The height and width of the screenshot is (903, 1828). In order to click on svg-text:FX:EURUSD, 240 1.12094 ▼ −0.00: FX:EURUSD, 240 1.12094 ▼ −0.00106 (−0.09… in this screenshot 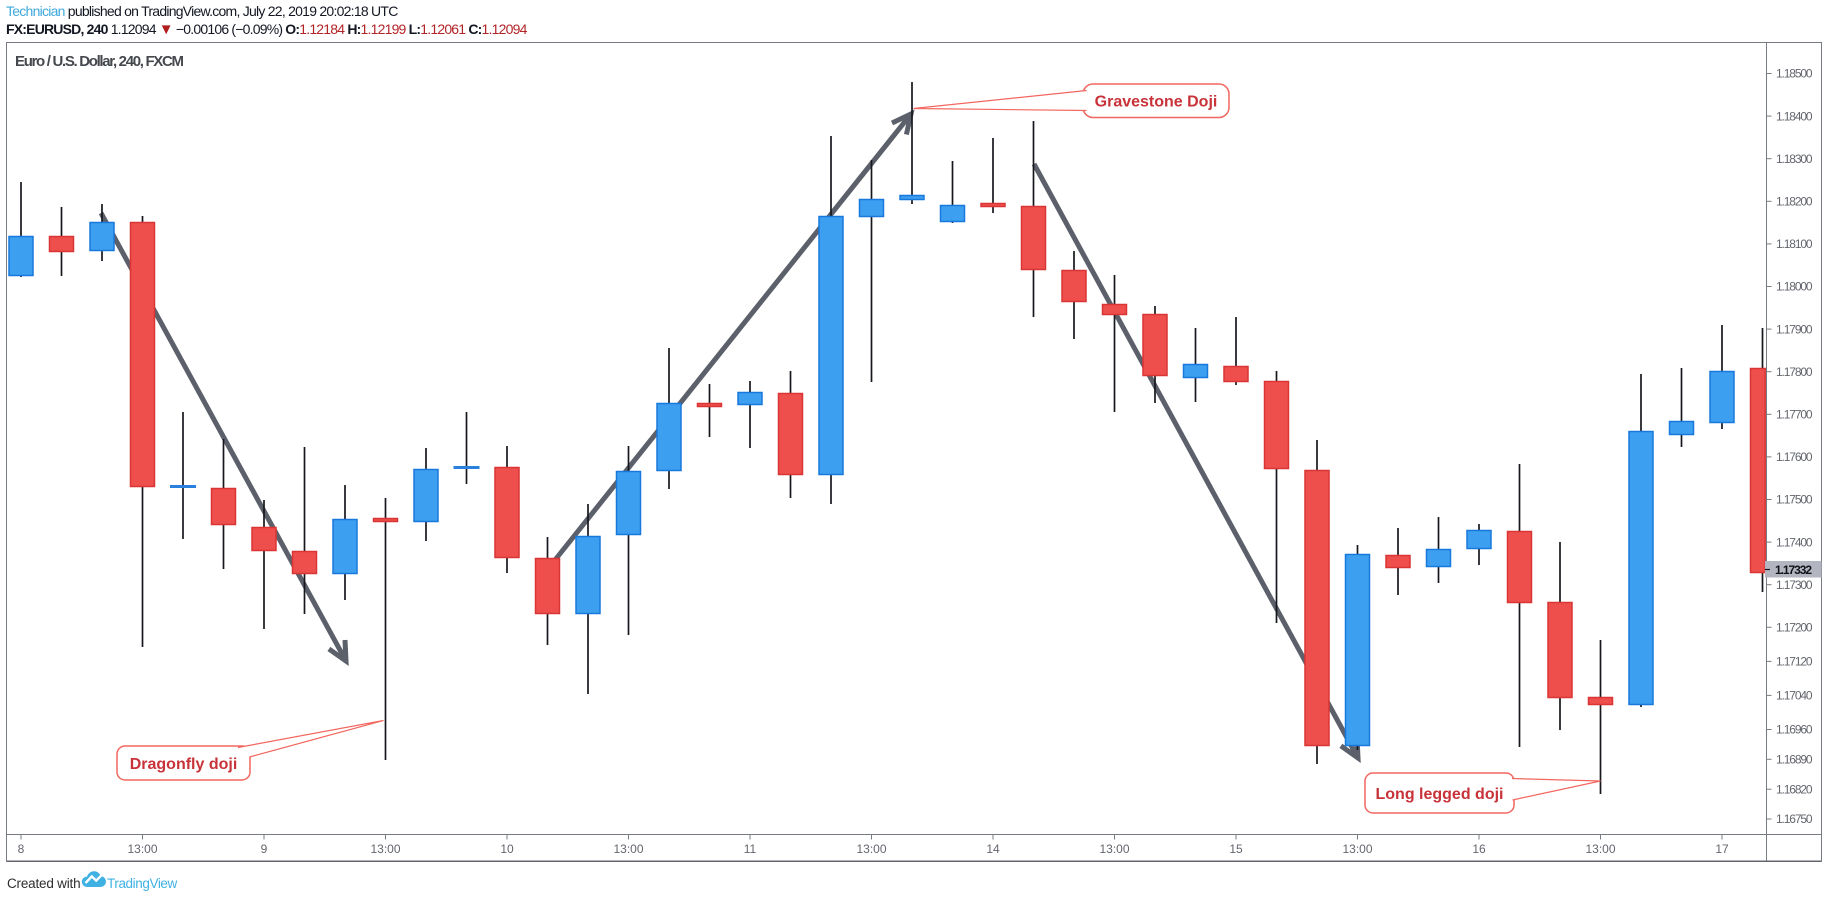, I will do `click(267, 29)`.